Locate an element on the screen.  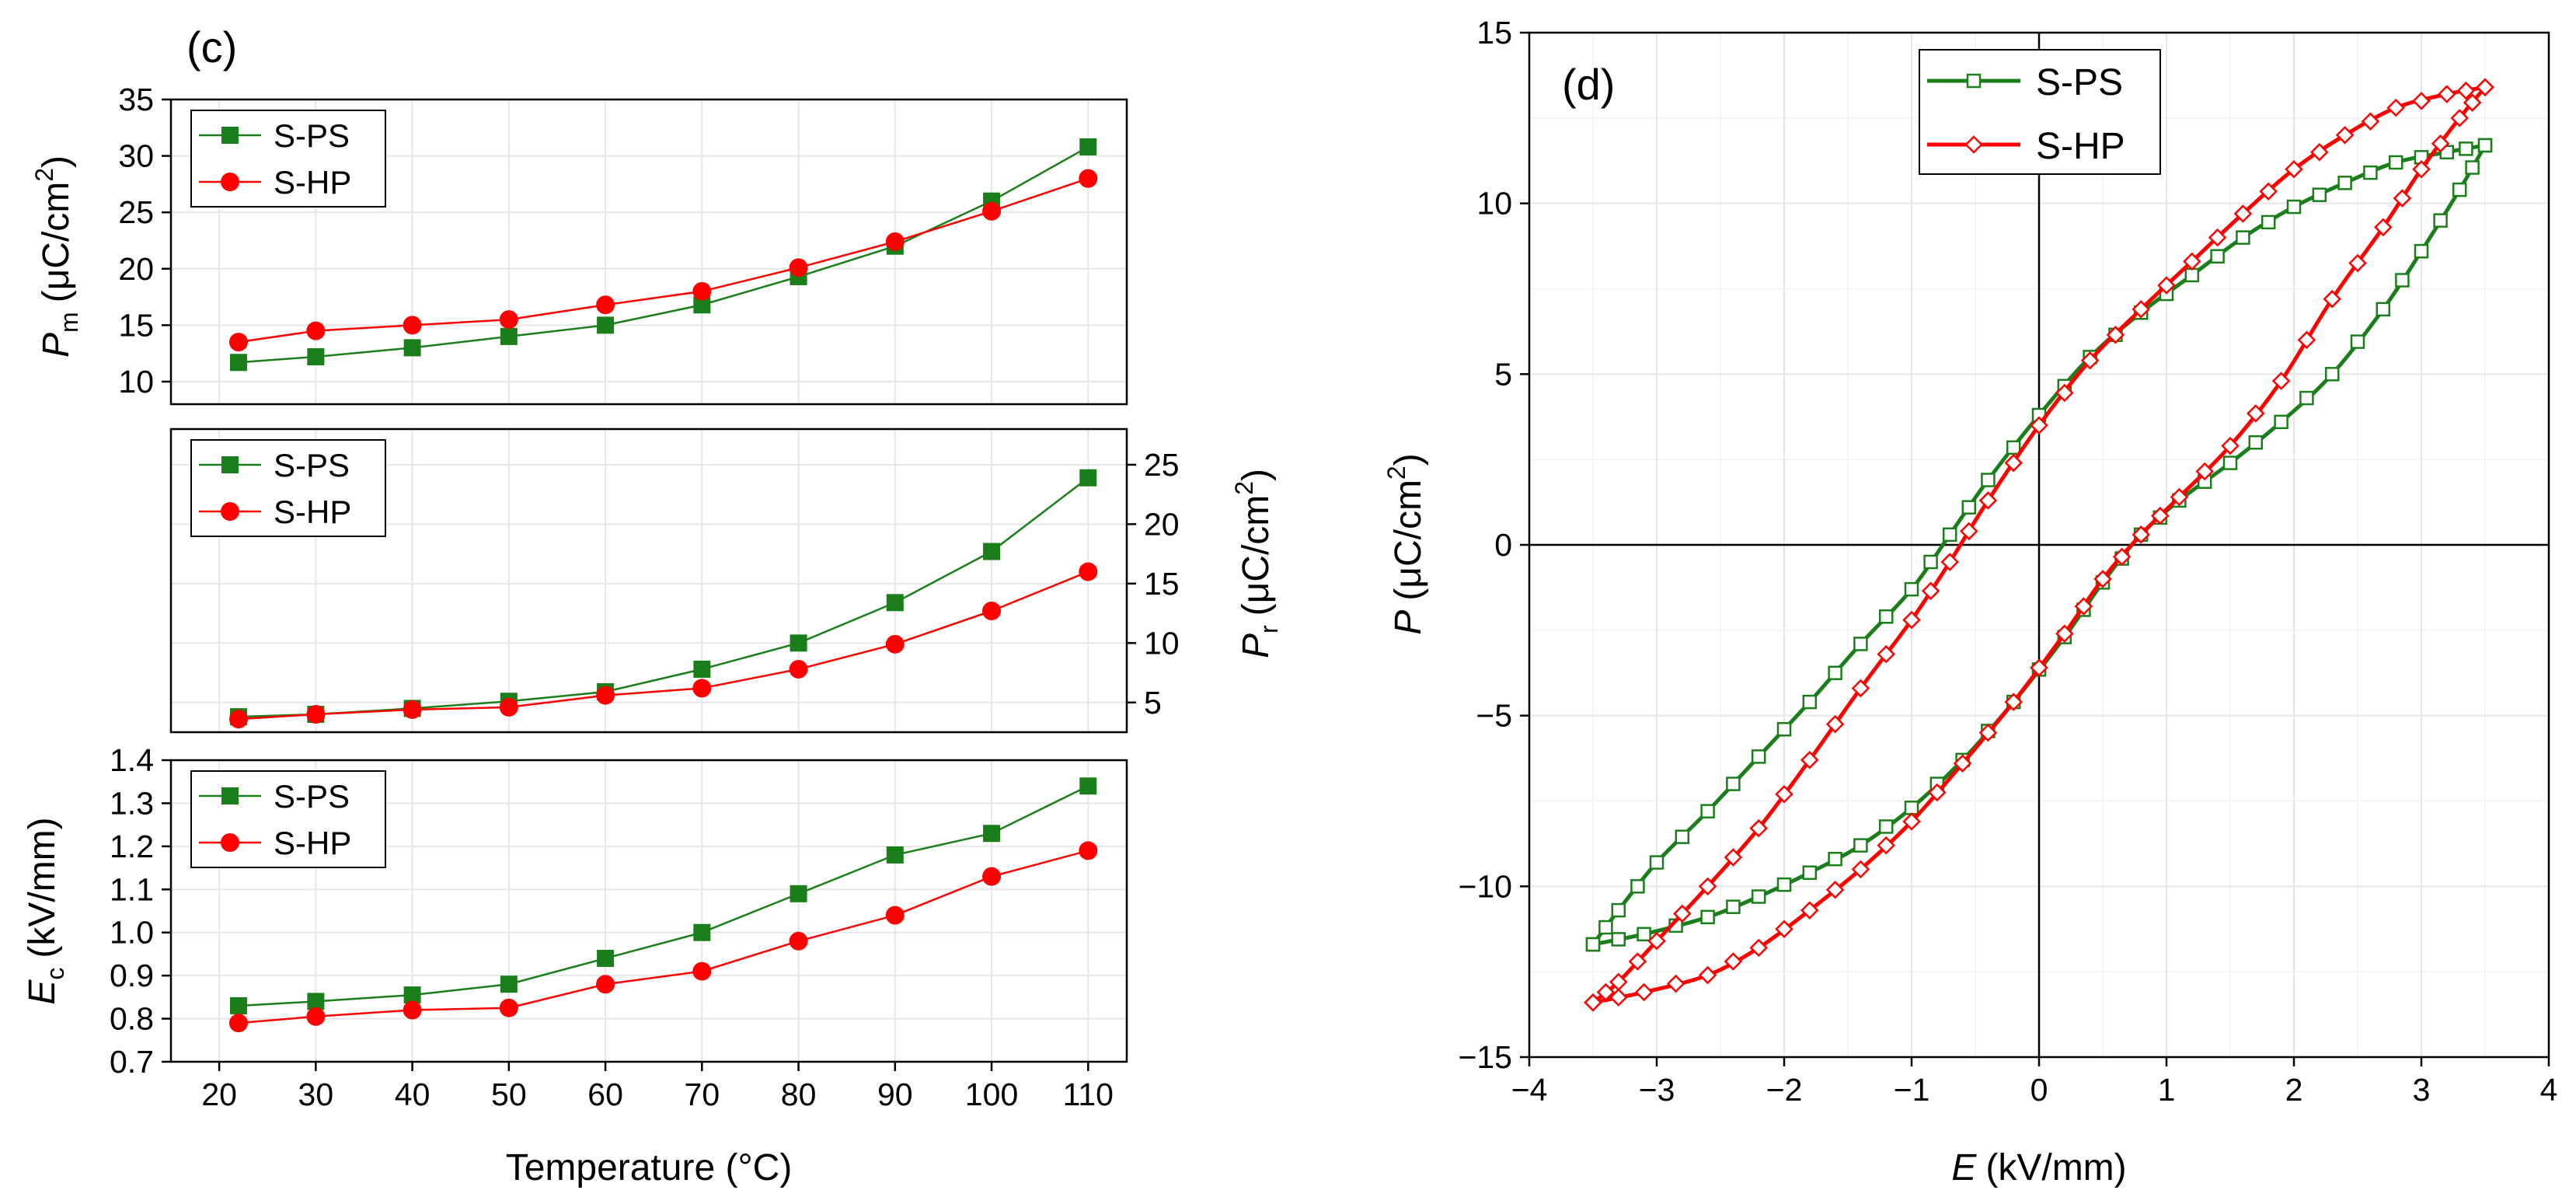
ec-x-tick-label: 80 is located at coordinates (799, 1094).